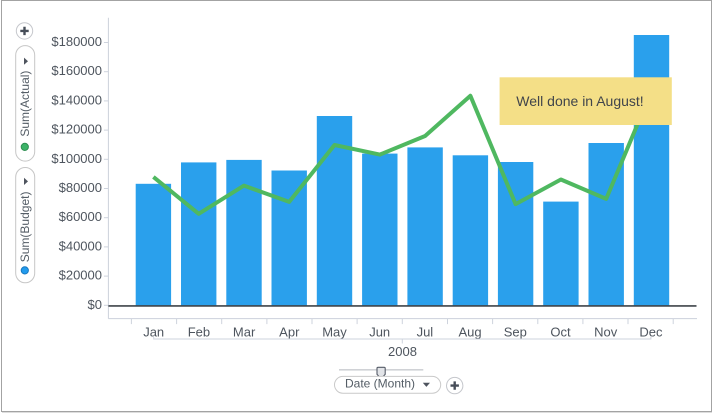 This screenshot has height=418, width=713. I want to click on svg-text: $160000, so click(76, 70).